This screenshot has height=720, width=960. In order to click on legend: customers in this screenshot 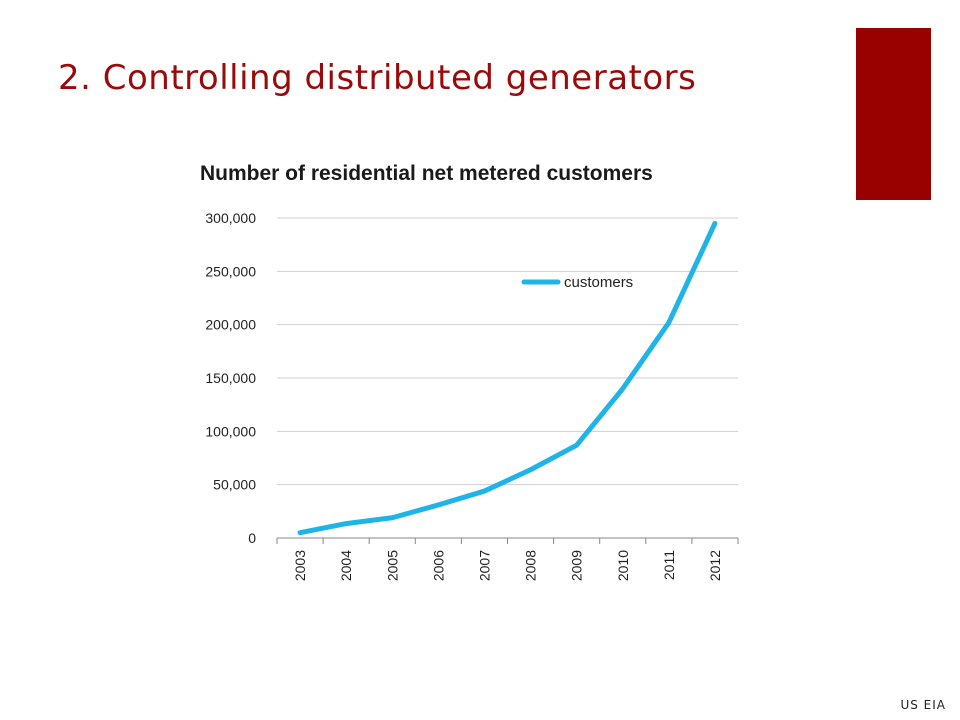, I will do `click(577, 282)`.